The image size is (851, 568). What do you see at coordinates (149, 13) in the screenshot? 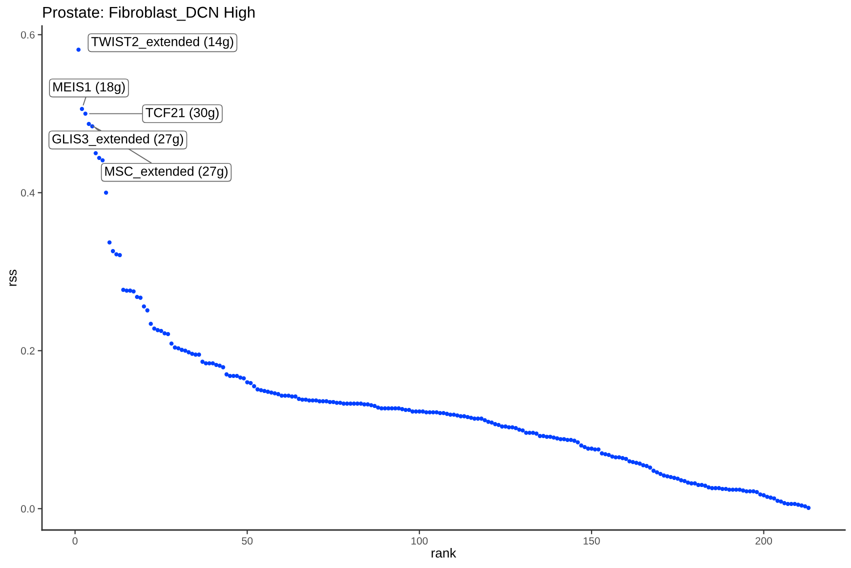
I see `chart-title: Prostate: Fibroblast_DCN High` at bounding box center [149, 13].